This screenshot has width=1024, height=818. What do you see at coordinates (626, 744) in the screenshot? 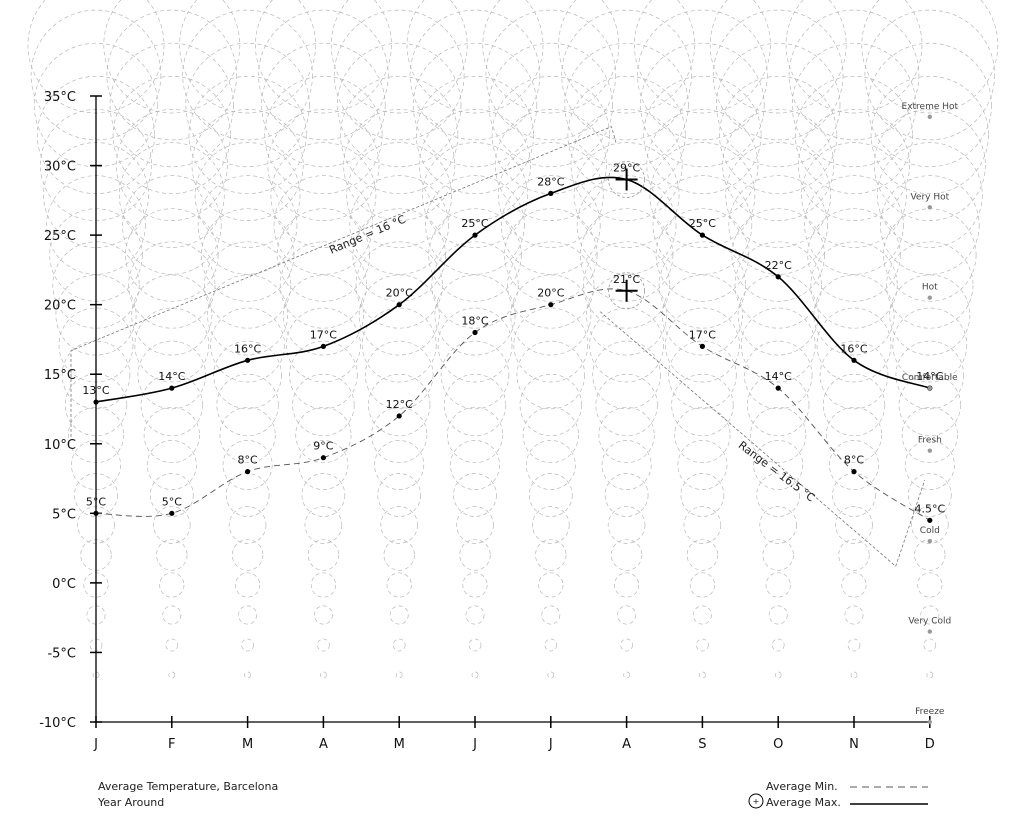
I see `x-tick-label: A` at bounding box center [626, 744].